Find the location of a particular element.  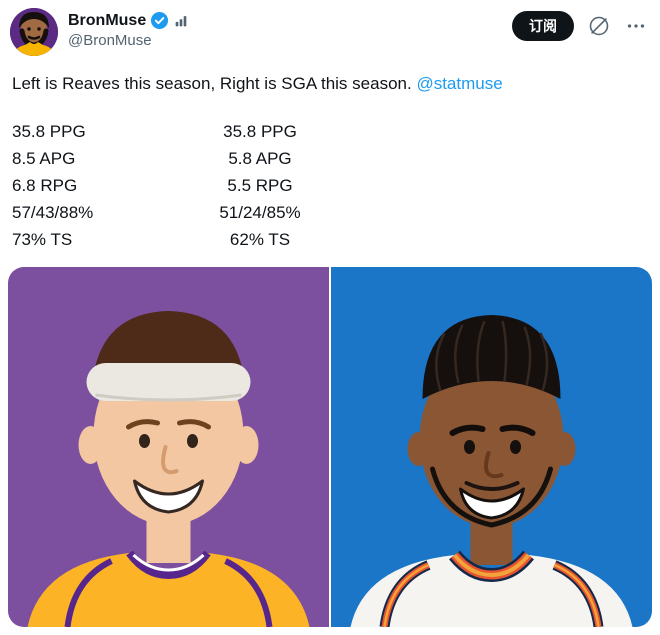

statmuse-mention-link: @statmuse is located at coordinates (459, 83).